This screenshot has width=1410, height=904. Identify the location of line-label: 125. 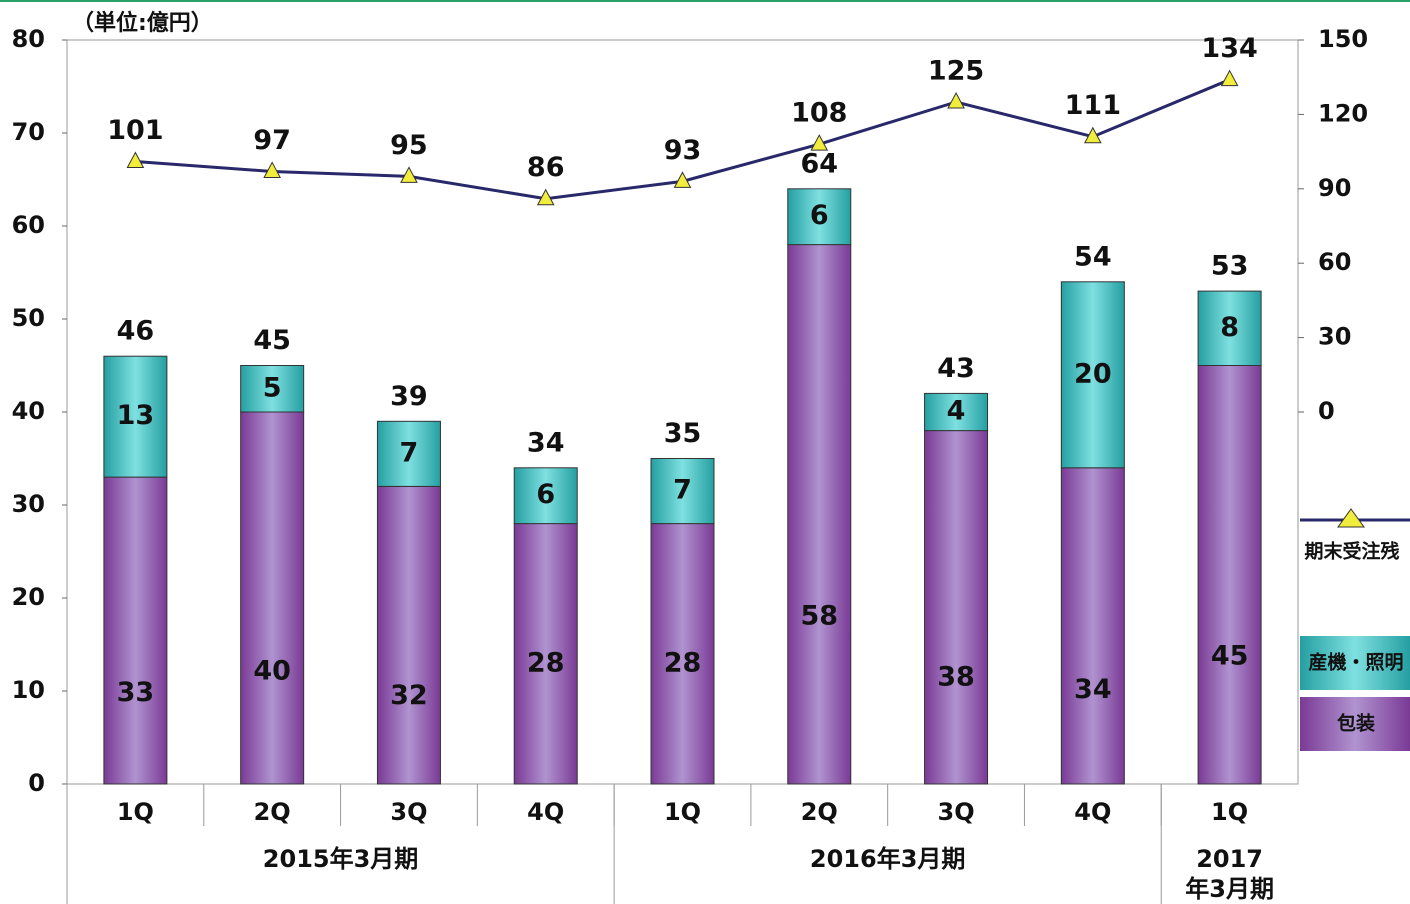
(956, 71).